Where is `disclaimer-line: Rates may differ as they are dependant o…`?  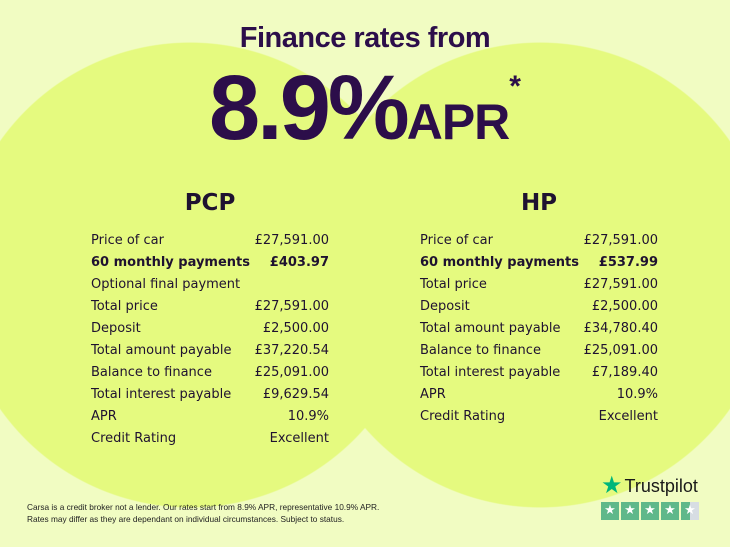 disclaimer-line: Rates may differ as they are dependant o… is located at coordinates (186, 519).